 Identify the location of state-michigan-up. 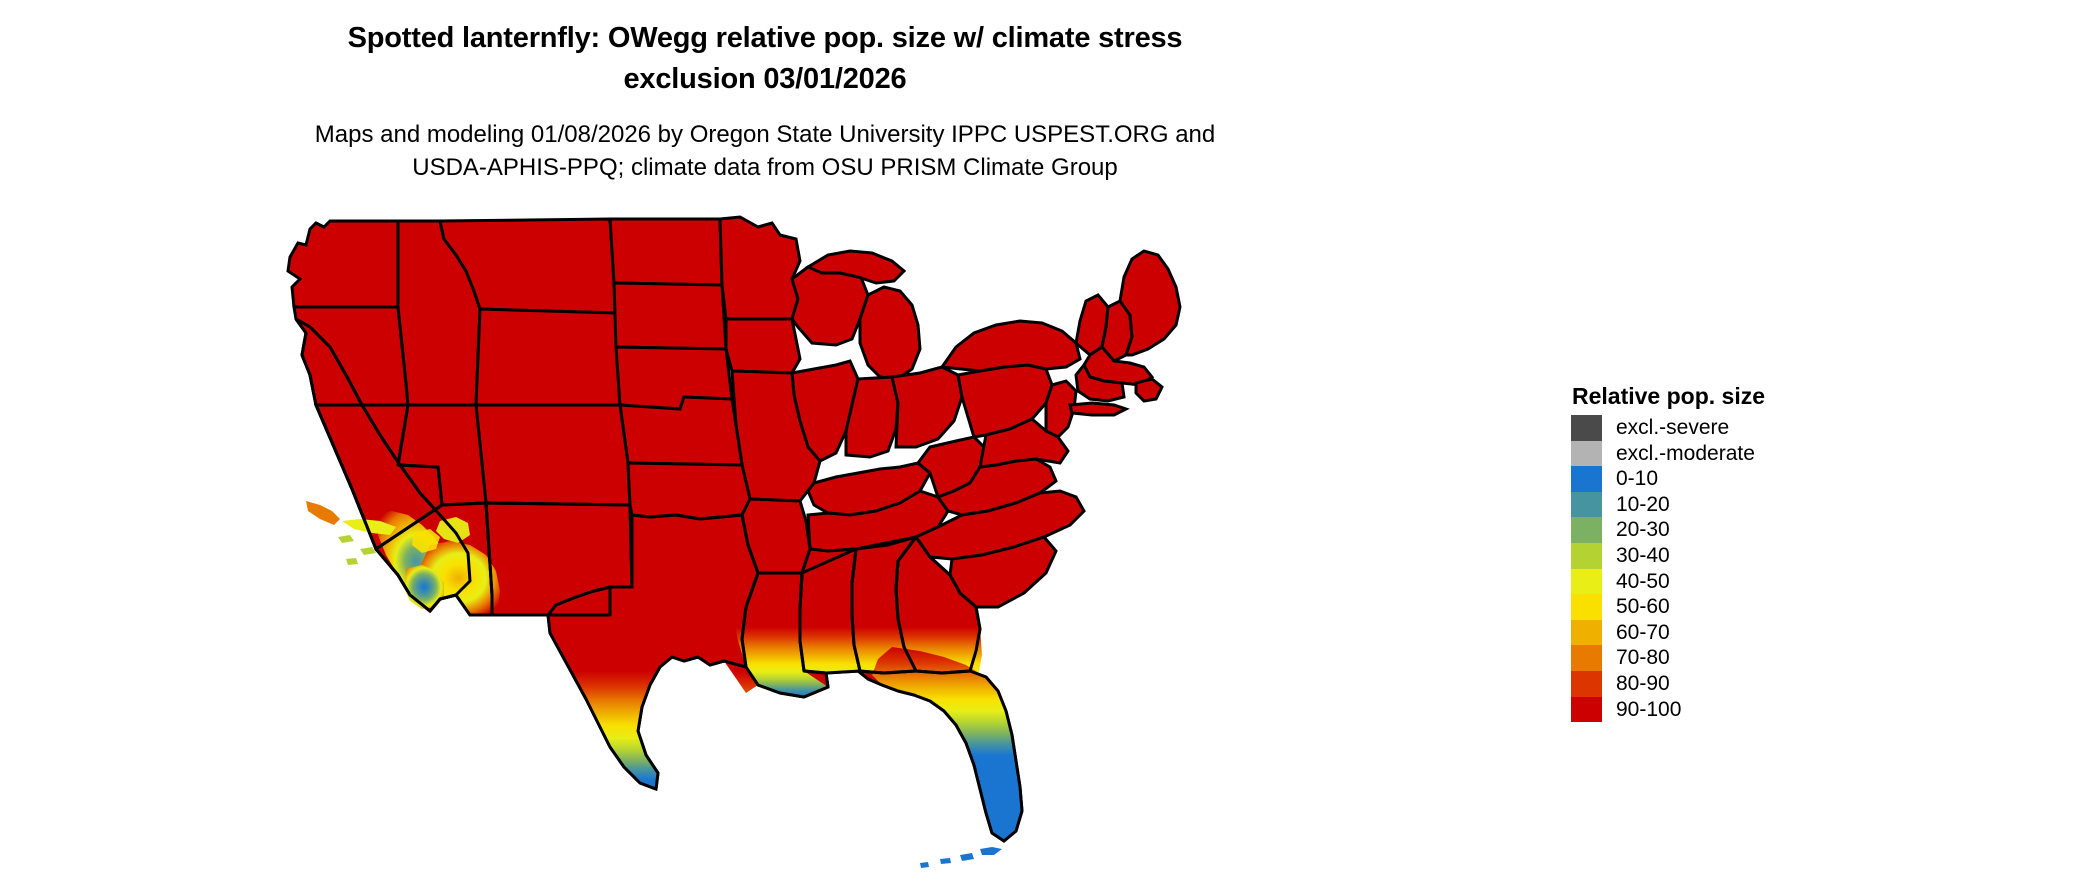
(855, 267).